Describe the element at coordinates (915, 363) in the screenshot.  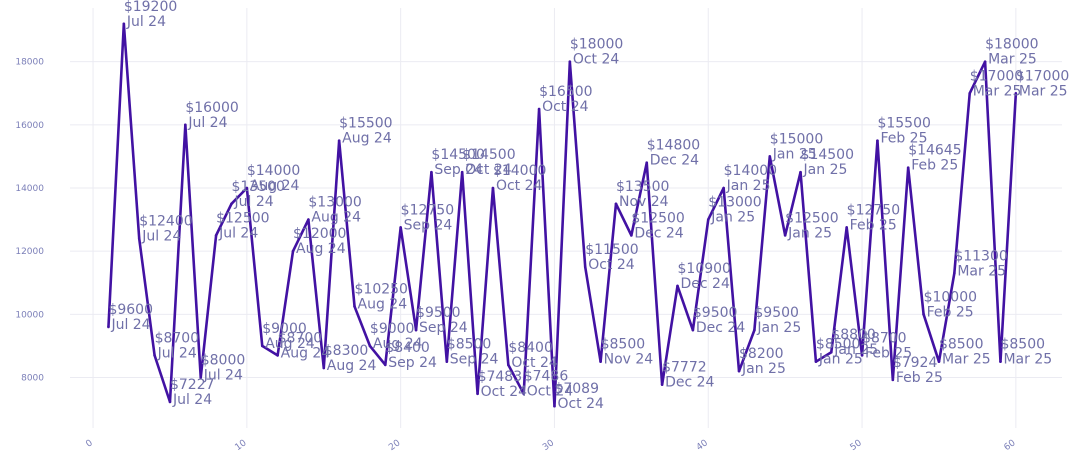
I see `data-label-price: $7924` at that location.